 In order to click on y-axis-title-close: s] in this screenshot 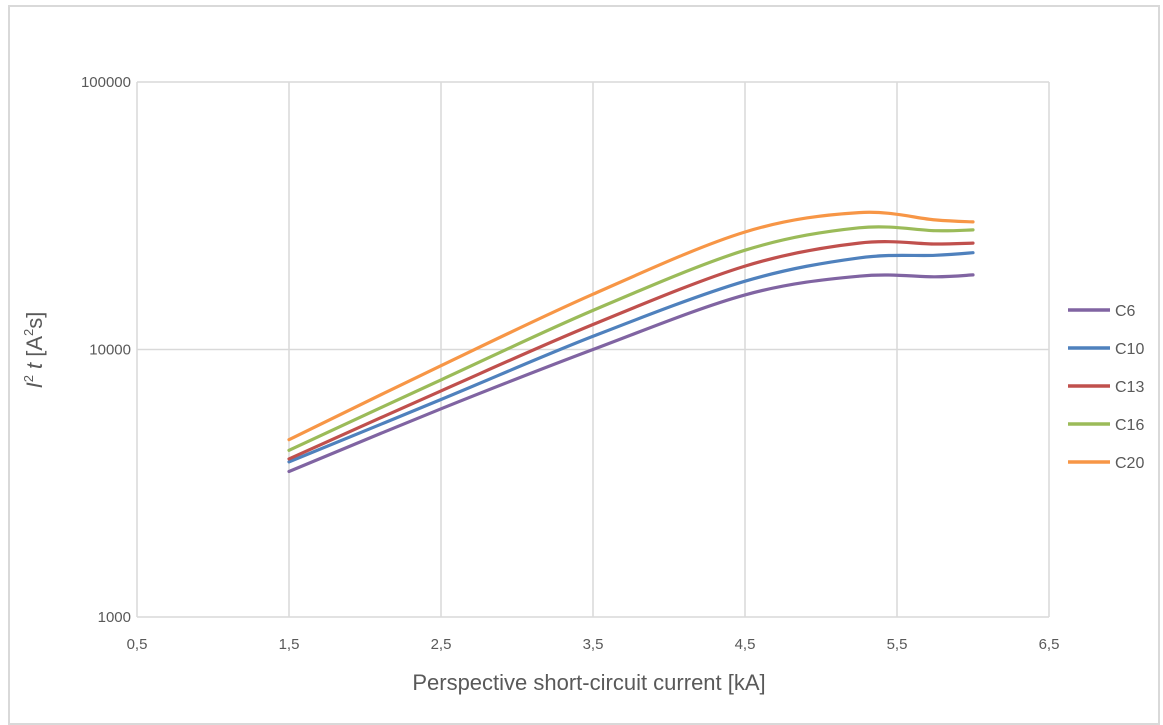, I will do `click(34, 320)`.